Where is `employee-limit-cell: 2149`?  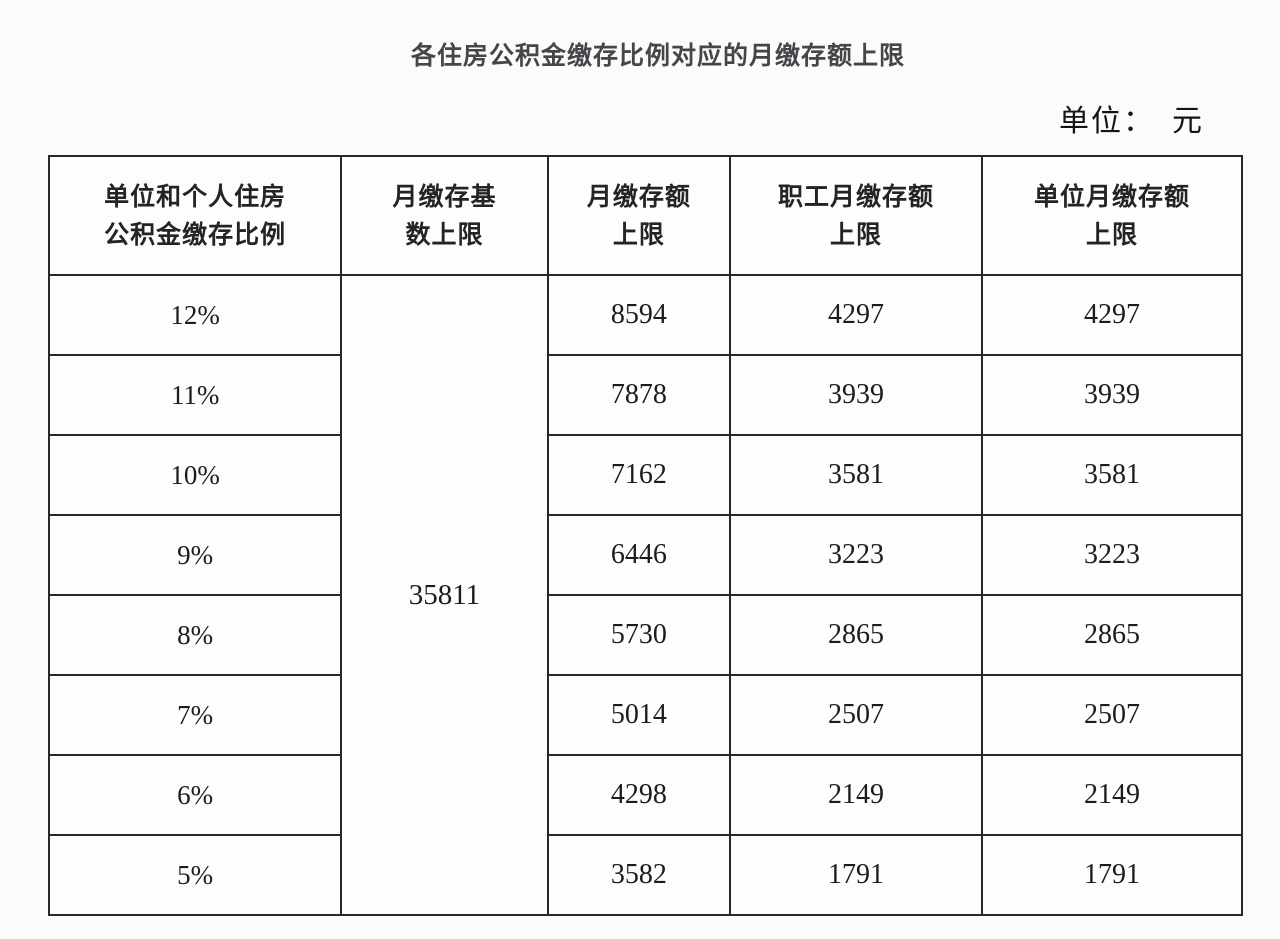
employee-limit-cell: 2149 is located at coordinates (856, 795).